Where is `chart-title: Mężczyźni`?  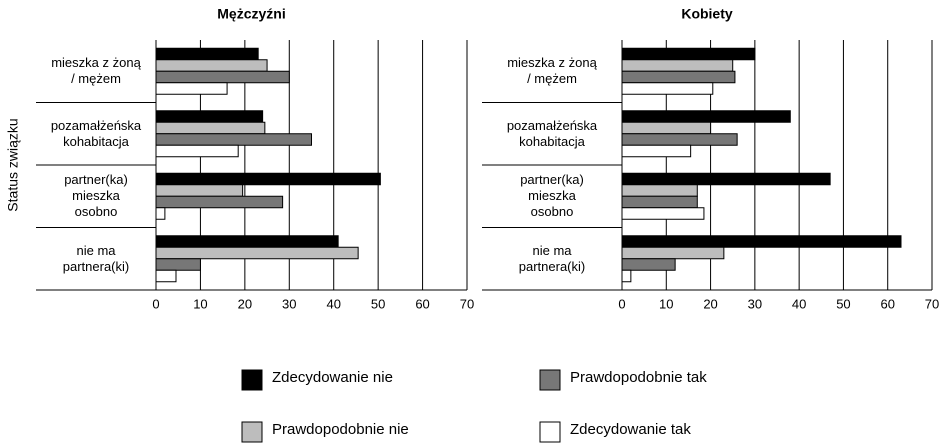
chart-title: Mężczyźni is located at coordinates (251, 14).